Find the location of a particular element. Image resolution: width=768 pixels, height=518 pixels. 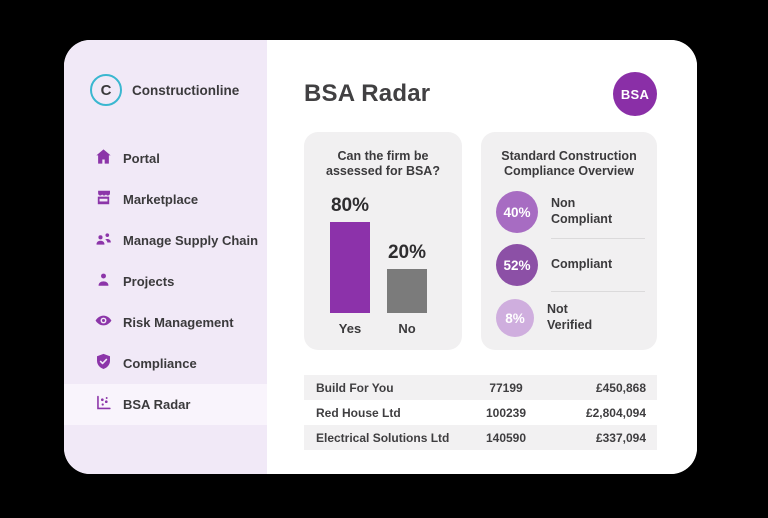

compliance-label: Non Compliant is located at coordinates (582, 211).